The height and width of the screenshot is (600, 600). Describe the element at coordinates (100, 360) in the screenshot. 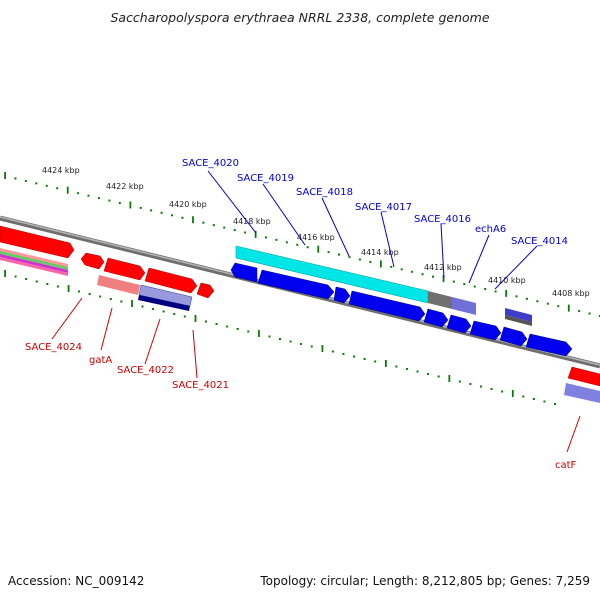

I see `gene-label: gatA` at that location.